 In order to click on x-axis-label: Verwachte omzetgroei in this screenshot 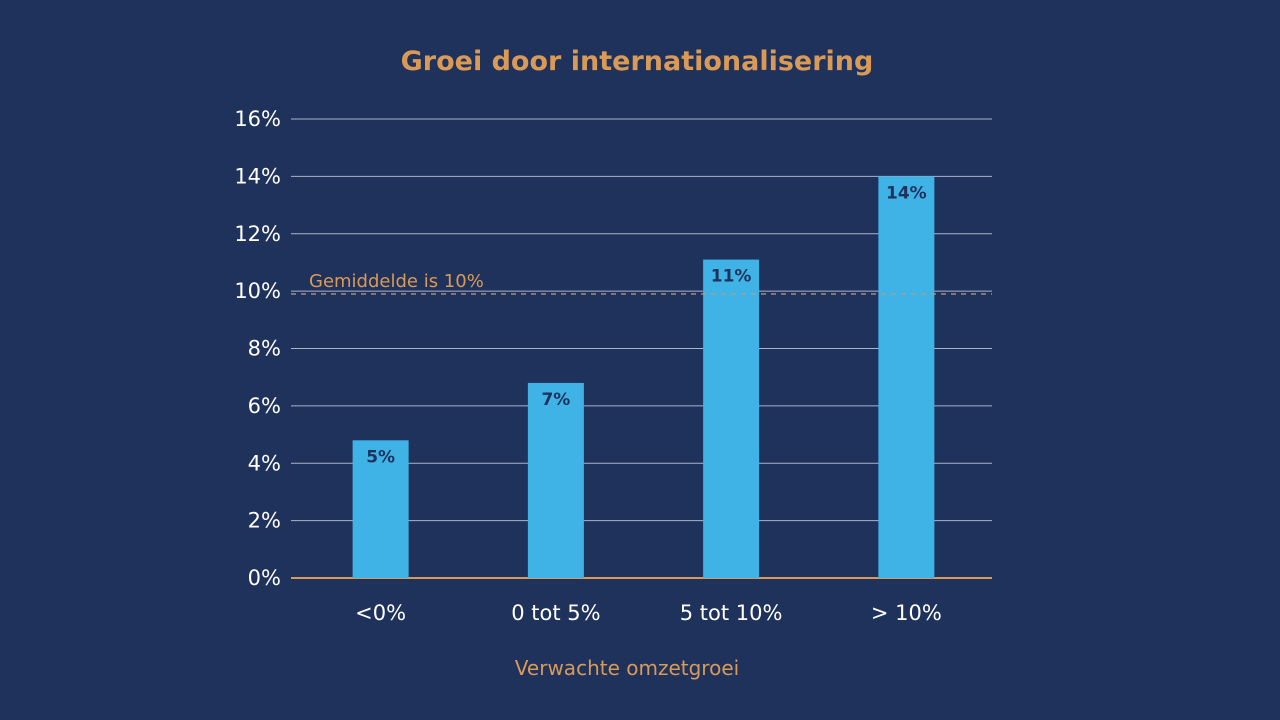, I will do `click(627, 668)`.